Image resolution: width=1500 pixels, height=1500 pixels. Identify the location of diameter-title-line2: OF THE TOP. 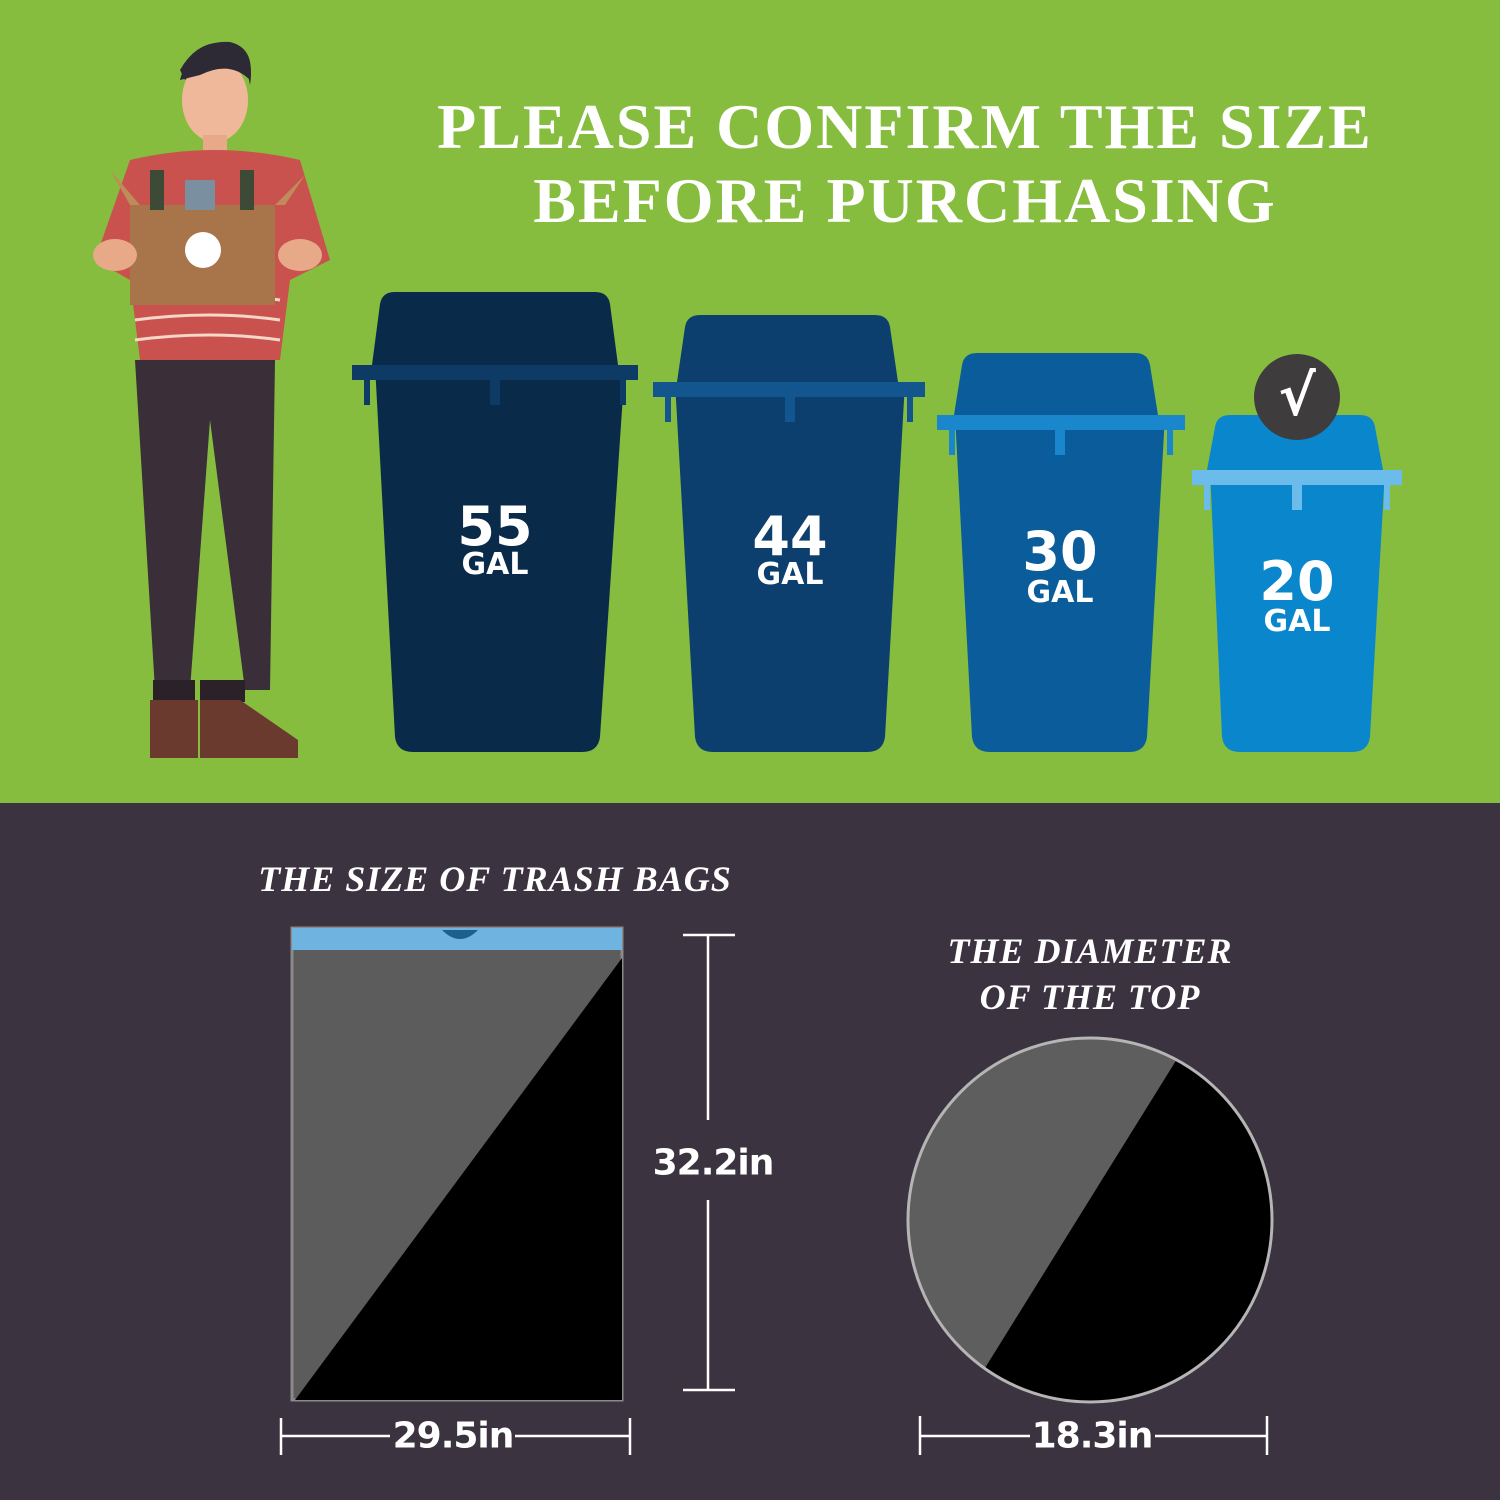
(1090, 997).